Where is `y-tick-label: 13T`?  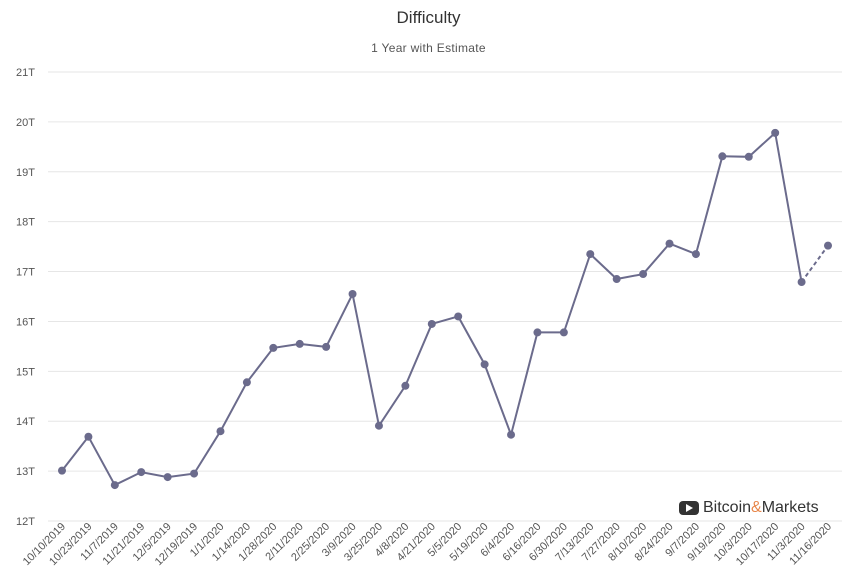
y-tick-label: 13T is located at coordinates (25, 472).